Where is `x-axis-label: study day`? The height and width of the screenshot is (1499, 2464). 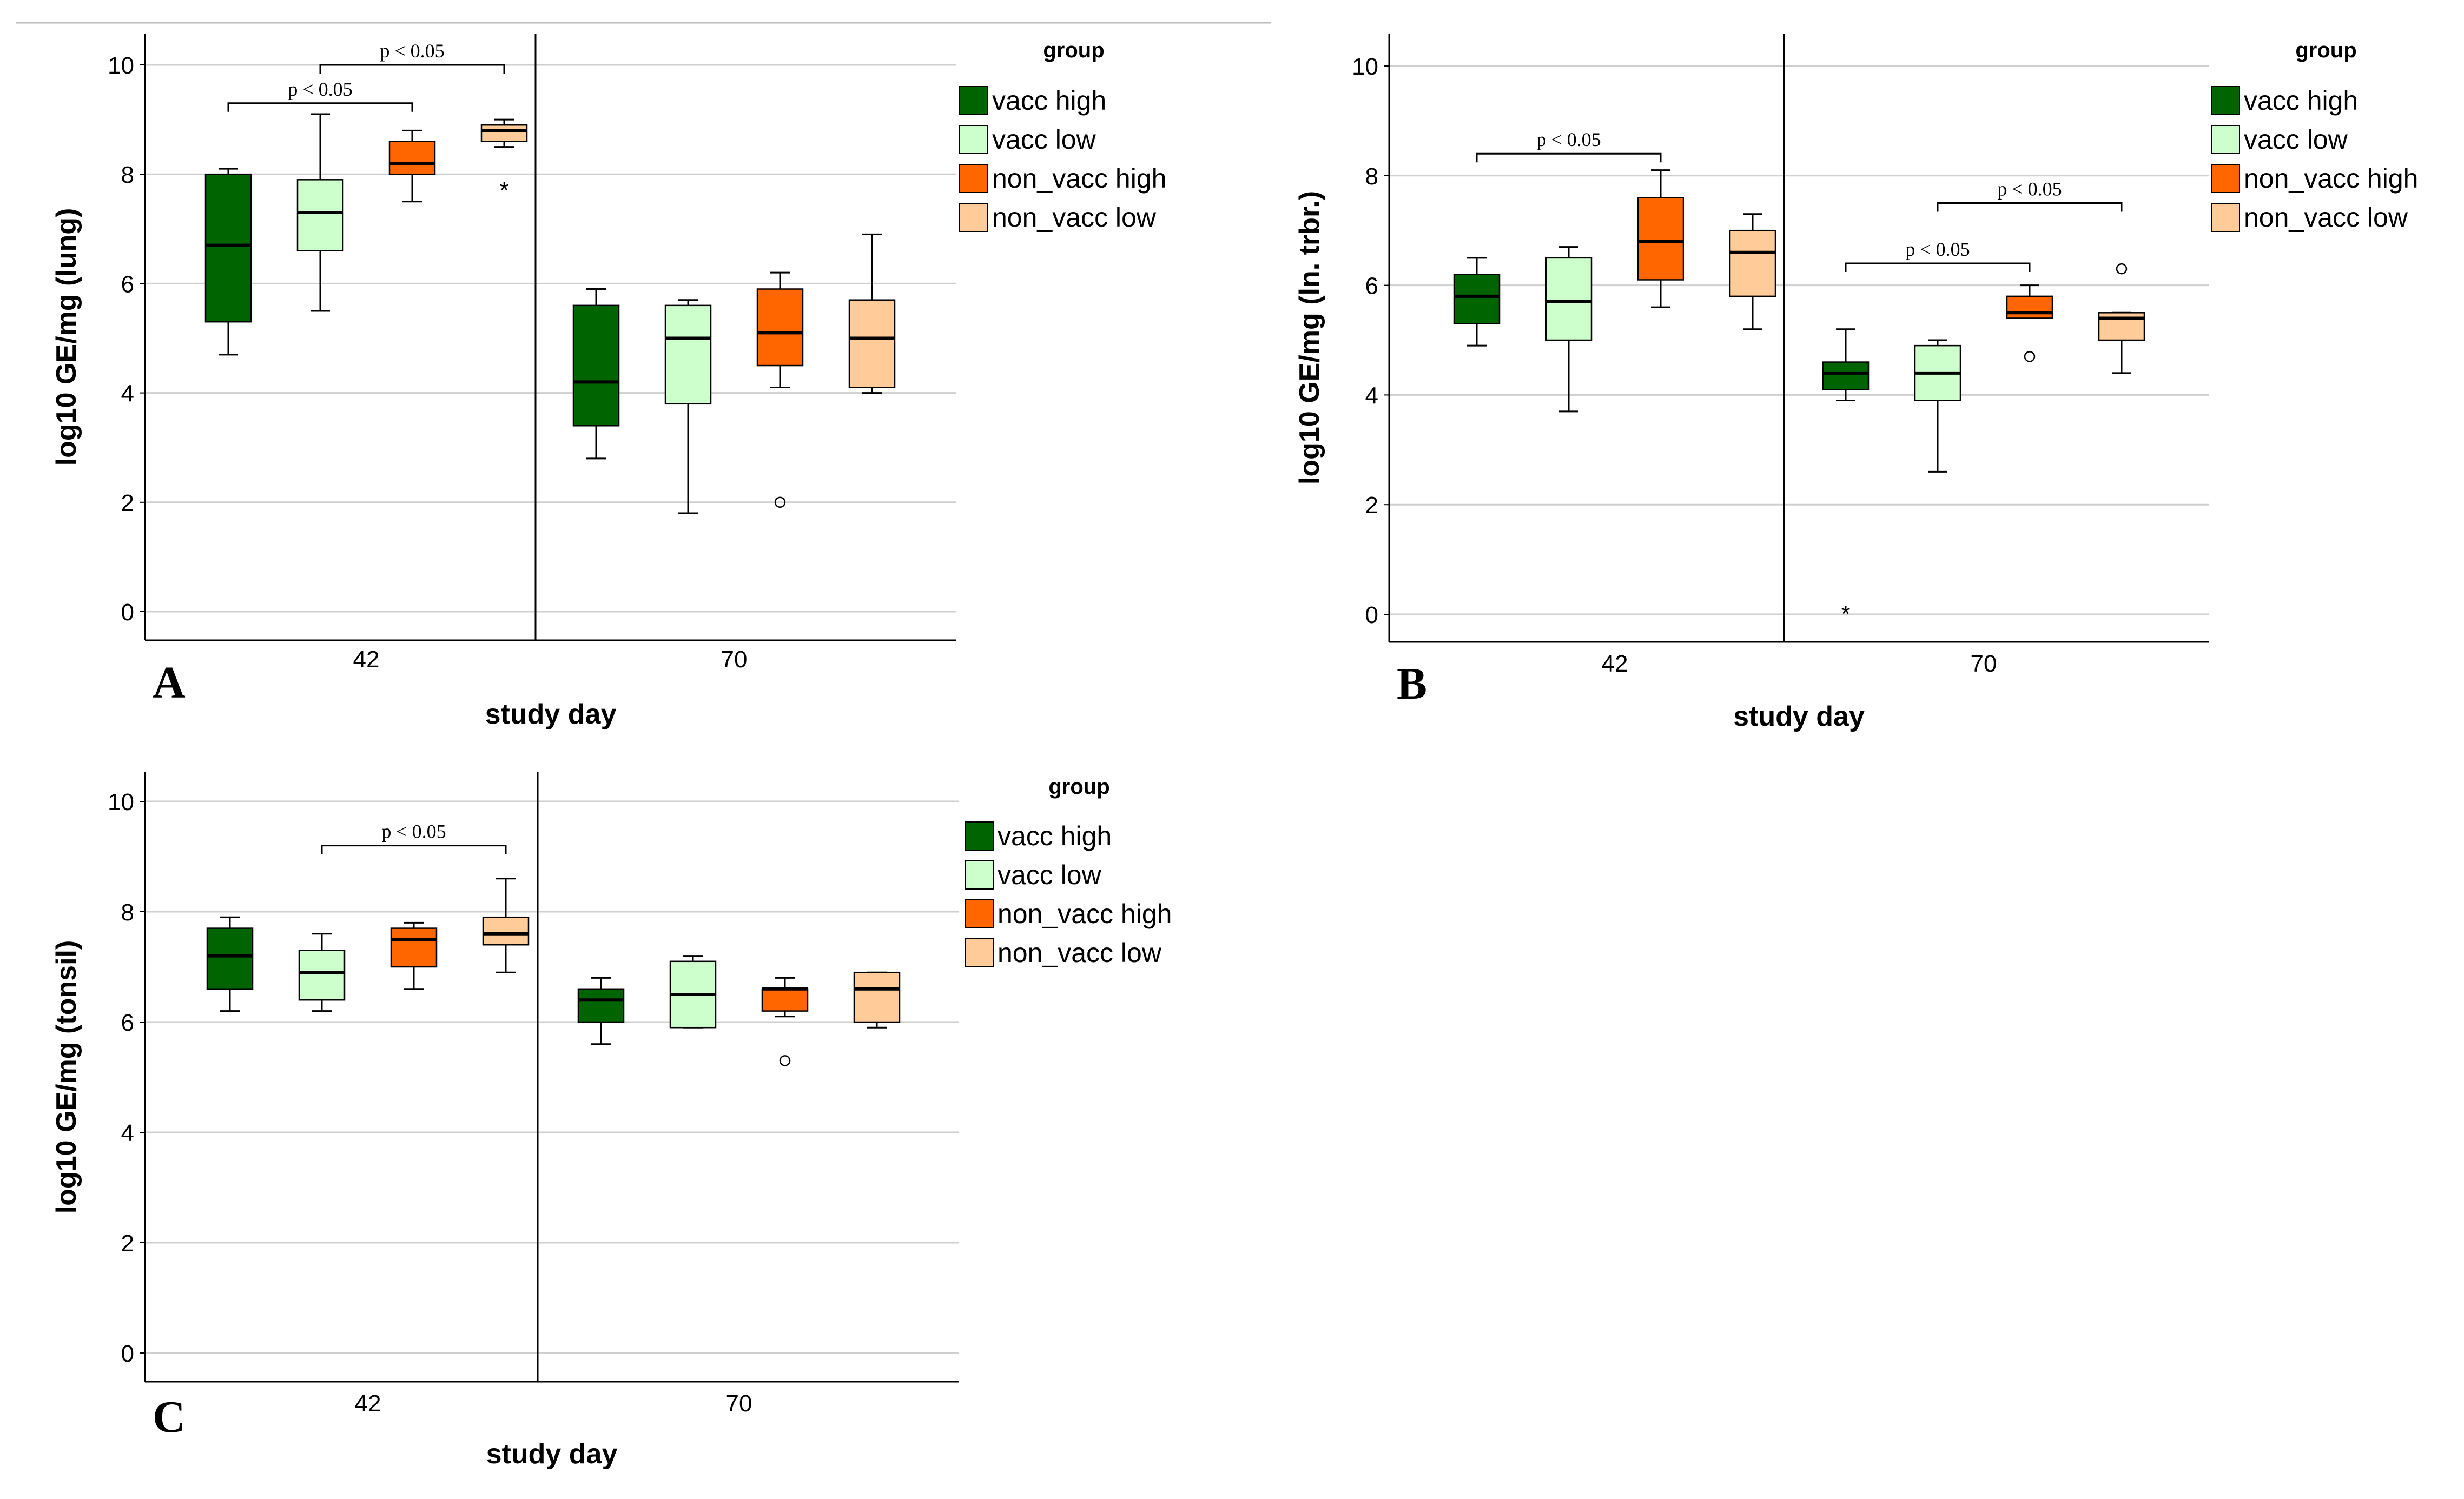
x-axis-label: study day is located at coordinates (551, 714).